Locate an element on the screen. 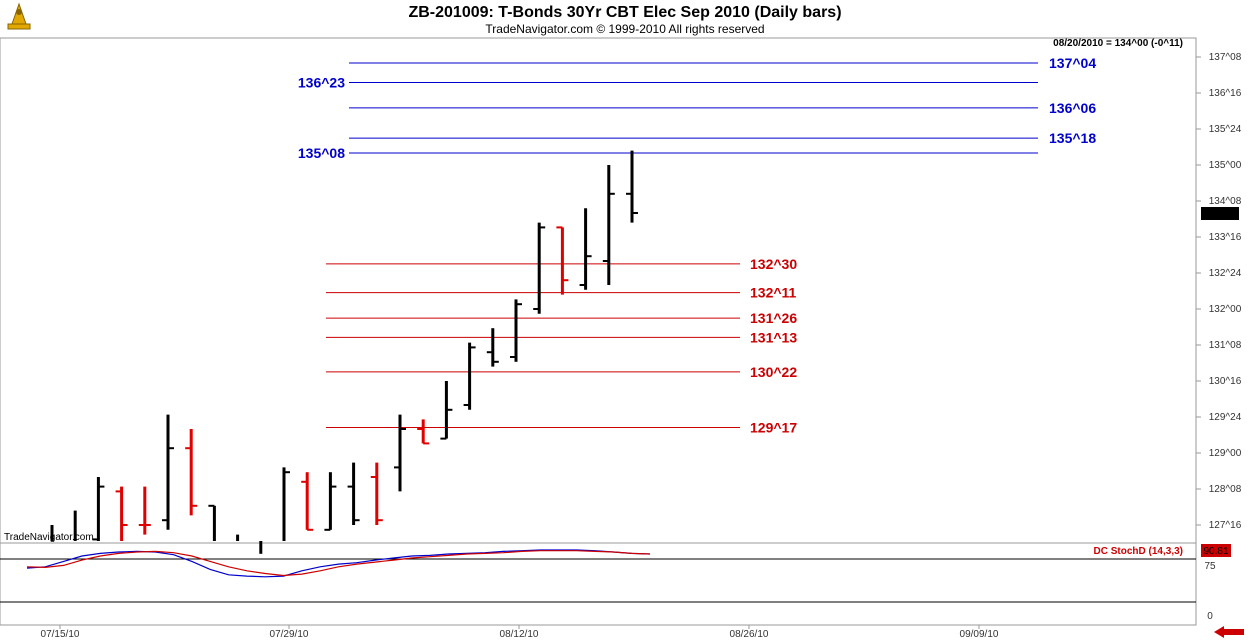 The image size is (1250, 643). level-label: 132^11 is located at coordinates (773, 293).